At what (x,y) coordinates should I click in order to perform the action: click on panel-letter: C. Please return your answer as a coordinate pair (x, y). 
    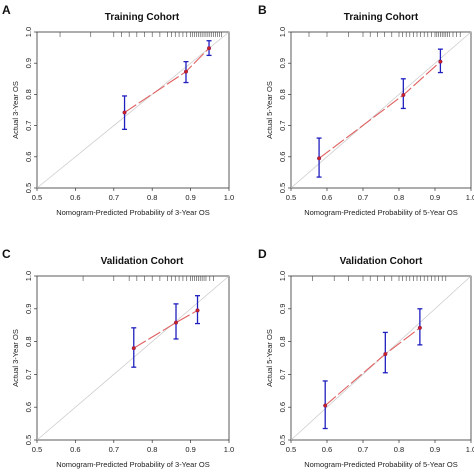
    Looking at the image, I should click on (6, 254).